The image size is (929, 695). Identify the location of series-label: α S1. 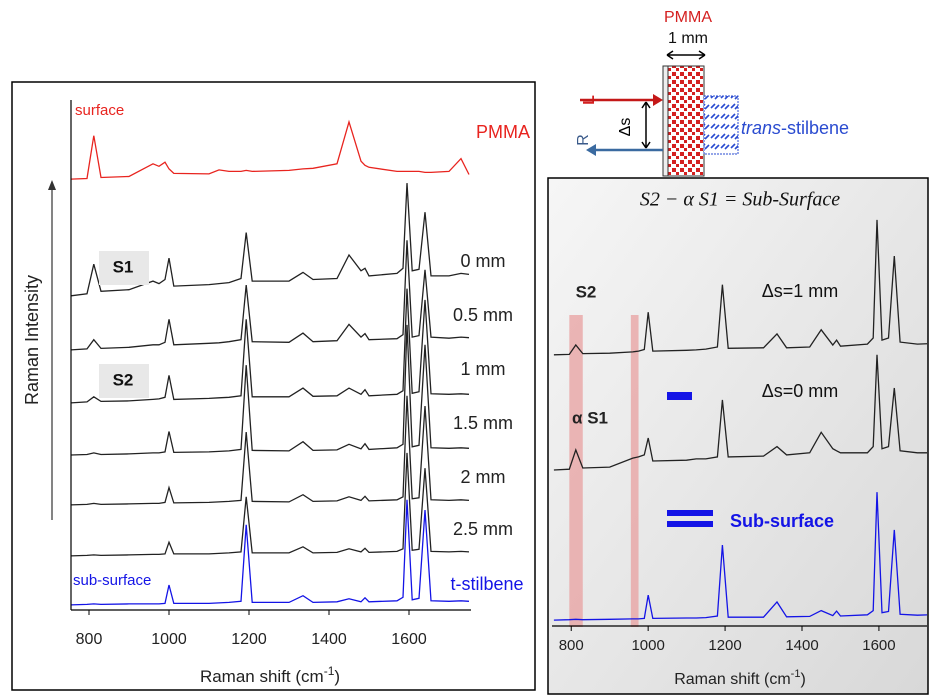
(590, 417).